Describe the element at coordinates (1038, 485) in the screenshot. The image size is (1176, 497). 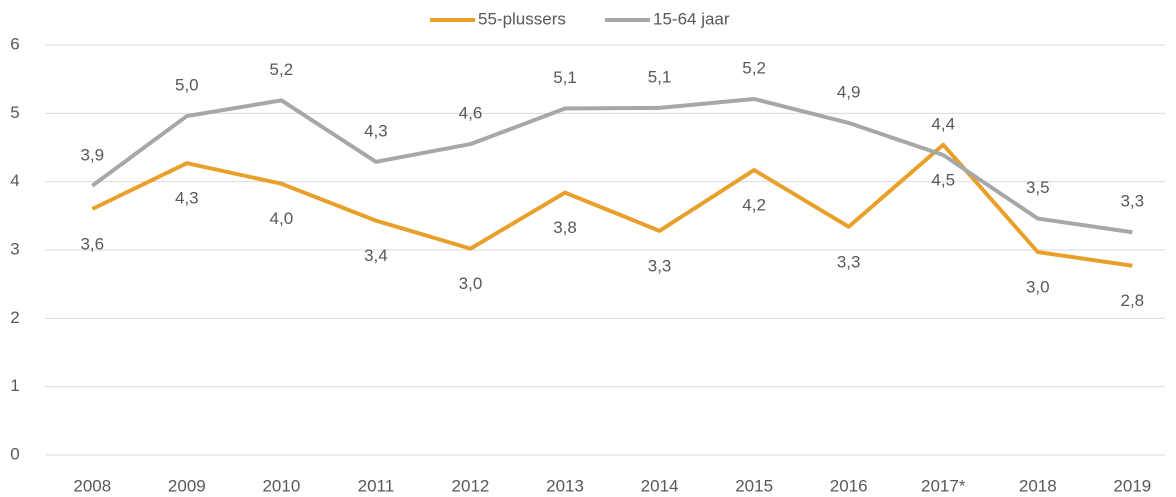
I see `x-tick-label: 2018` at that location.